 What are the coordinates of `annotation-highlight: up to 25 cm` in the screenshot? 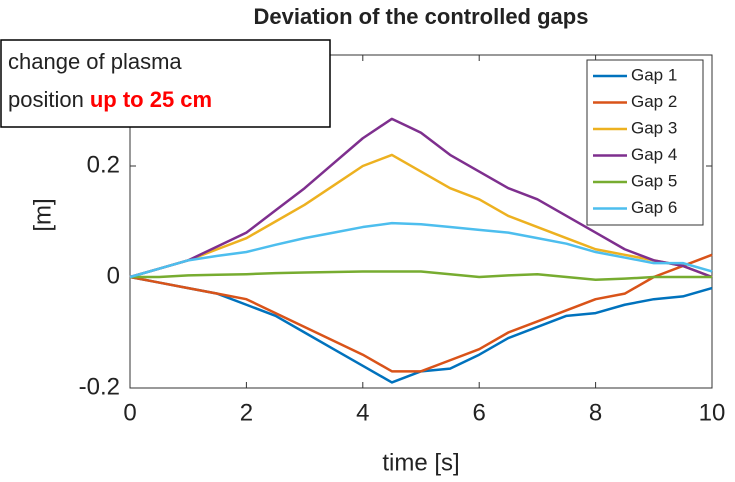 It's located at (151, 99).